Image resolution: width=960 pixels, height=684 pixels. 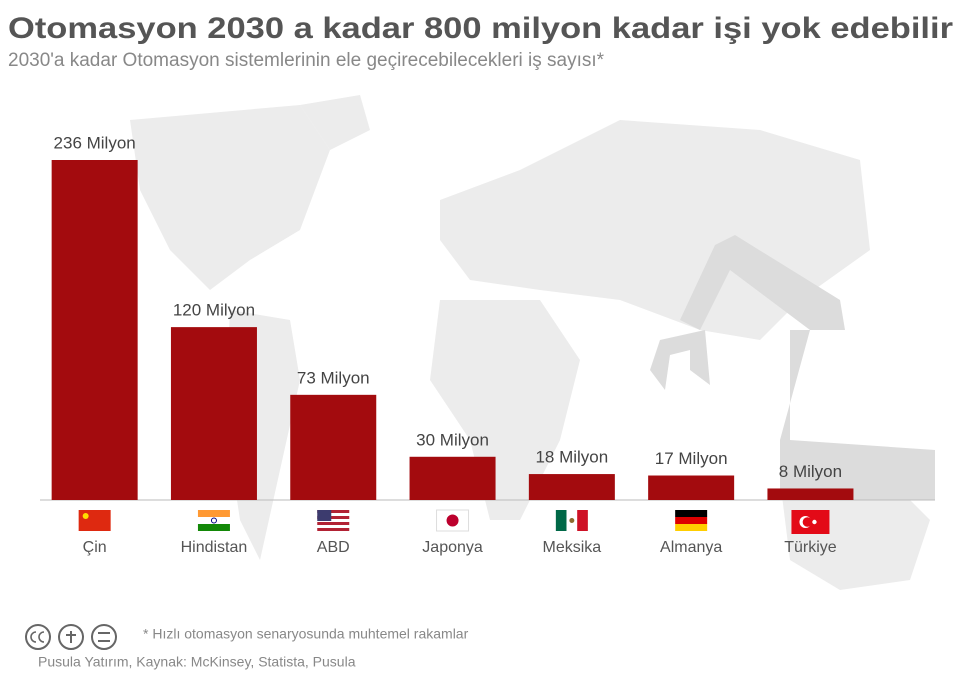 I want to click on flag-sun, so click(x=452, y=520).